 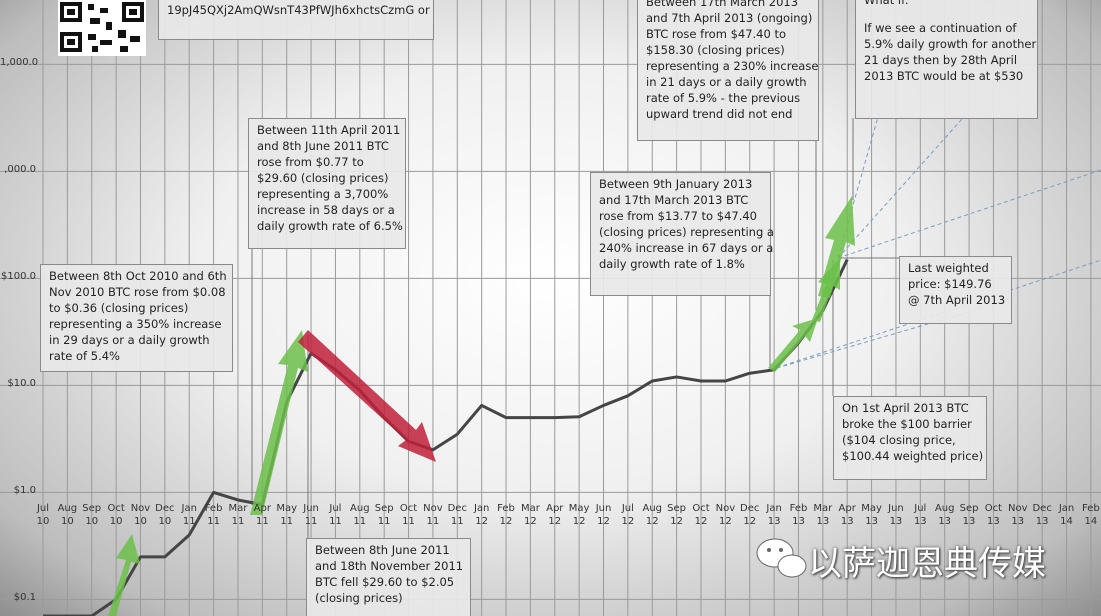 I want to click on x-tick-label: May 13, so click(x=871, y=515).